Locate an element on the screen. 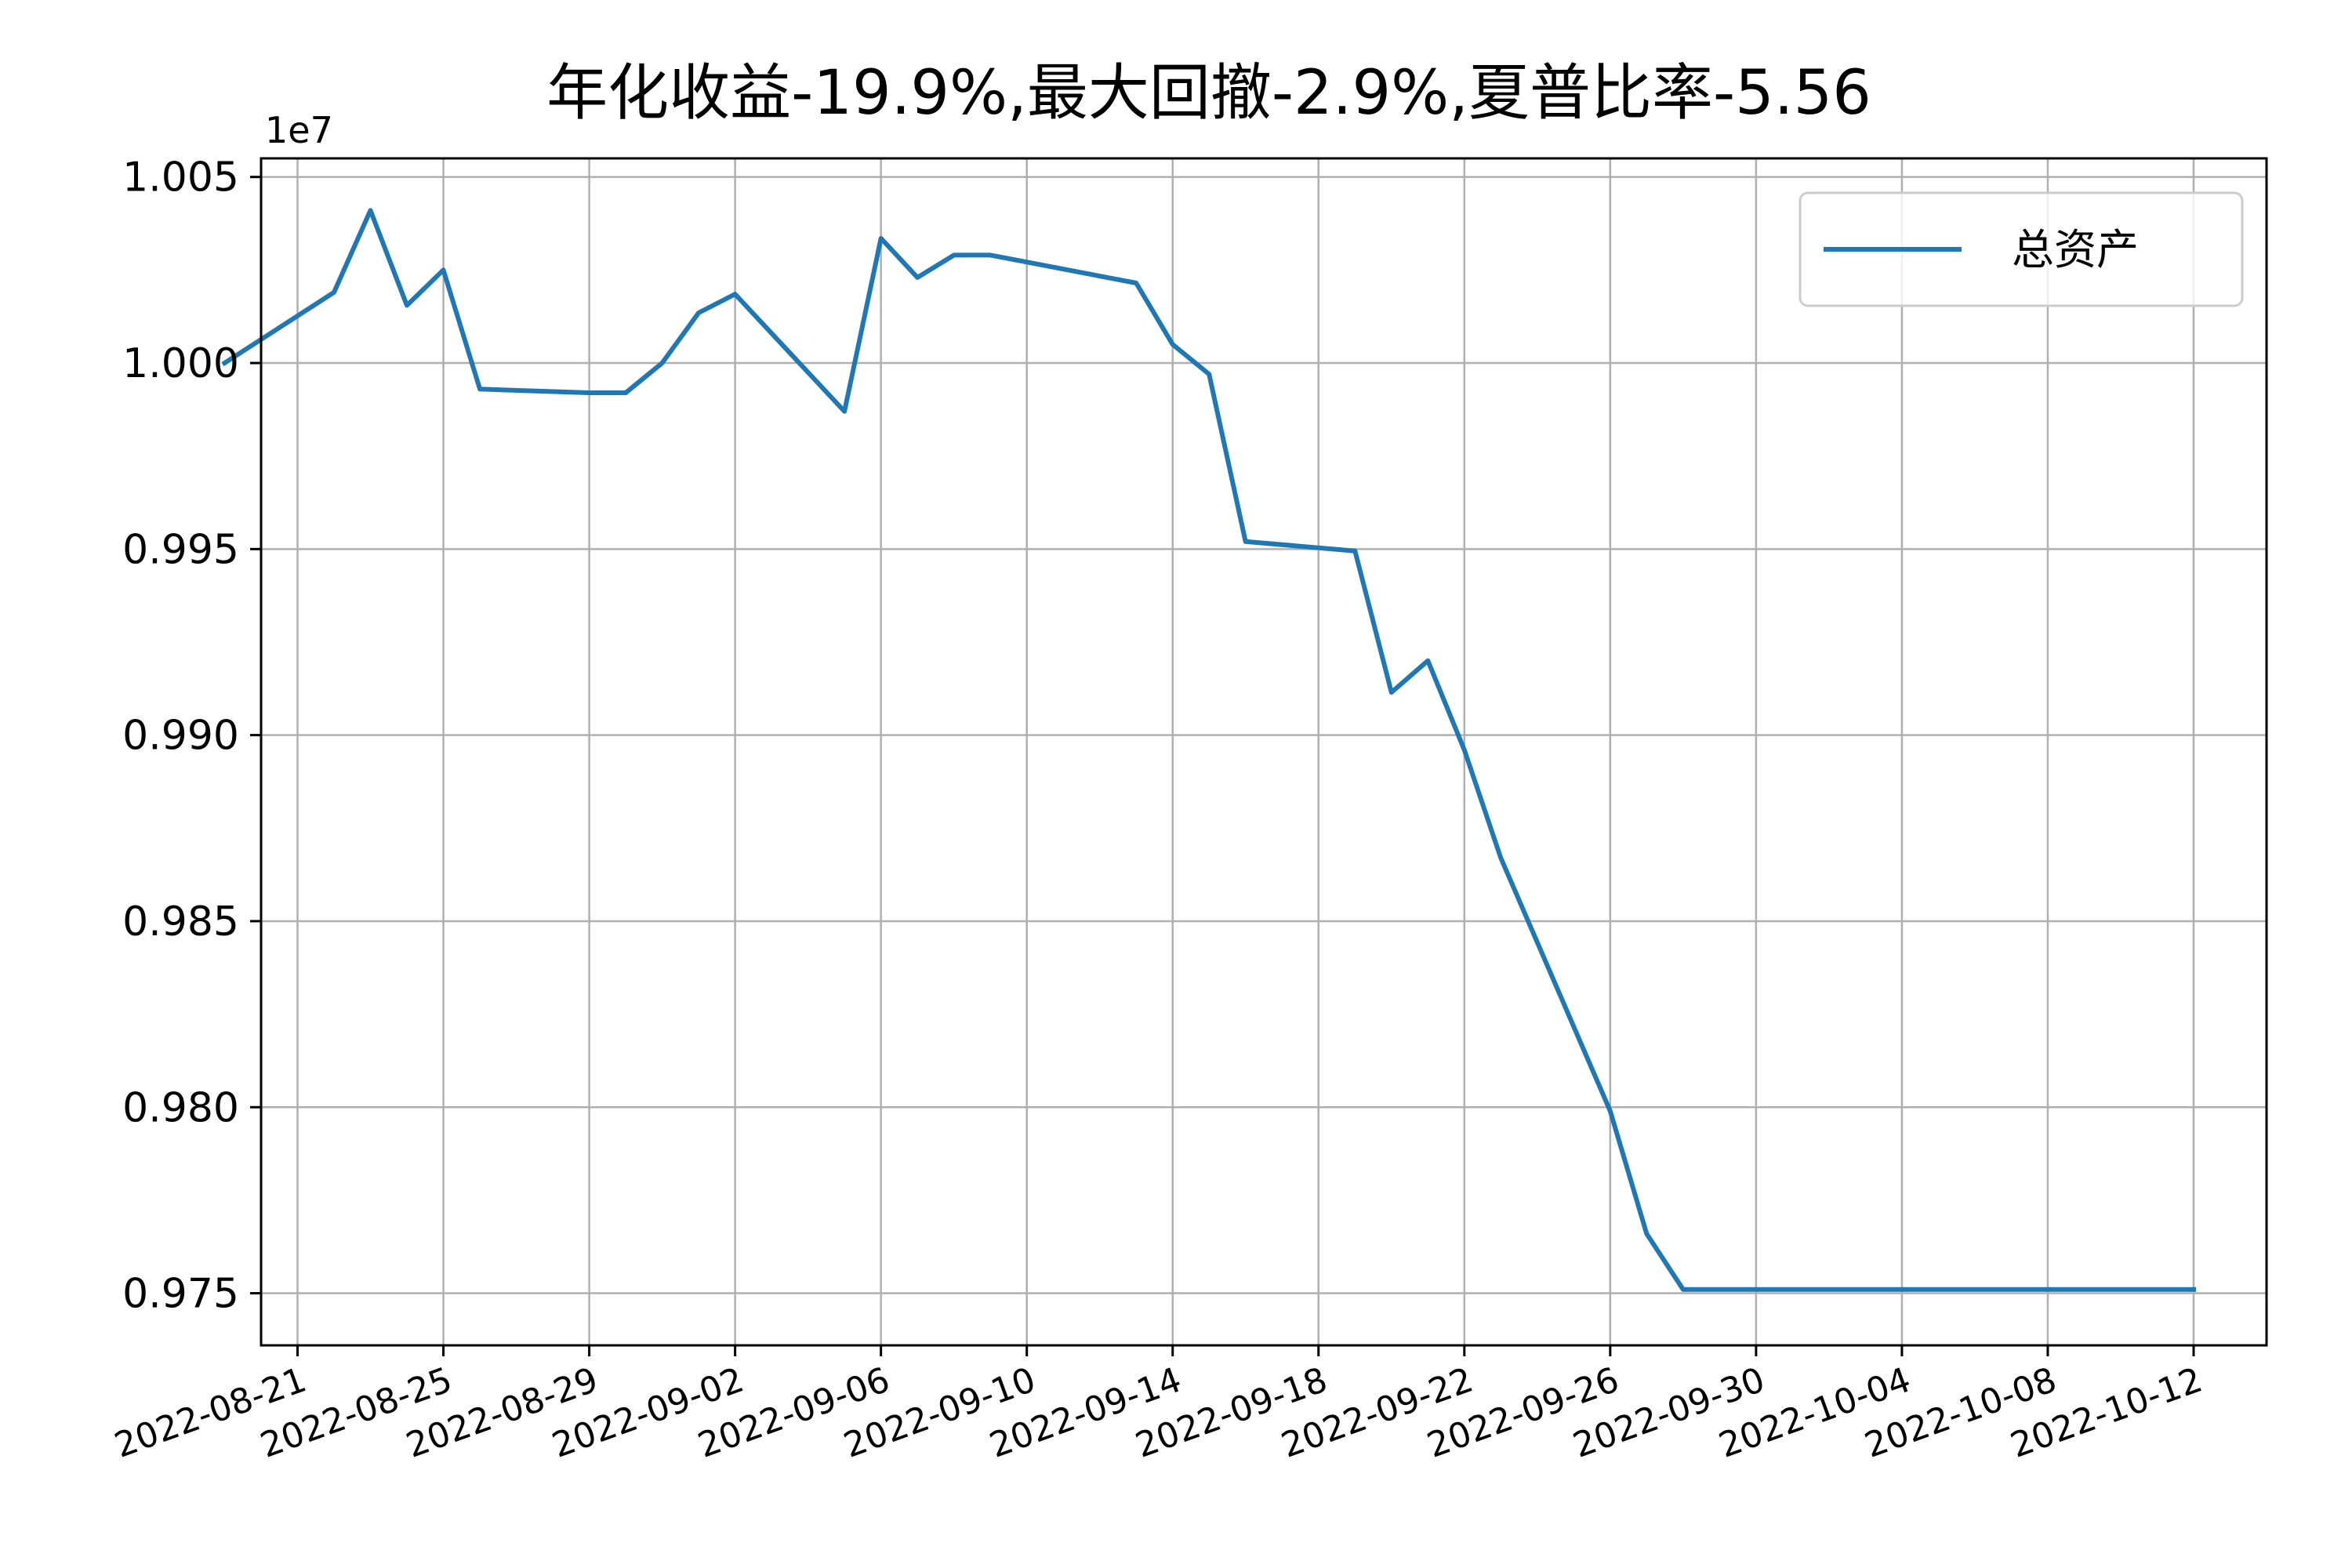 The height and width of the screenshot is (1568, 2352). legend-label-total-assets: 总资产 is located at coordinates (2075, 249).